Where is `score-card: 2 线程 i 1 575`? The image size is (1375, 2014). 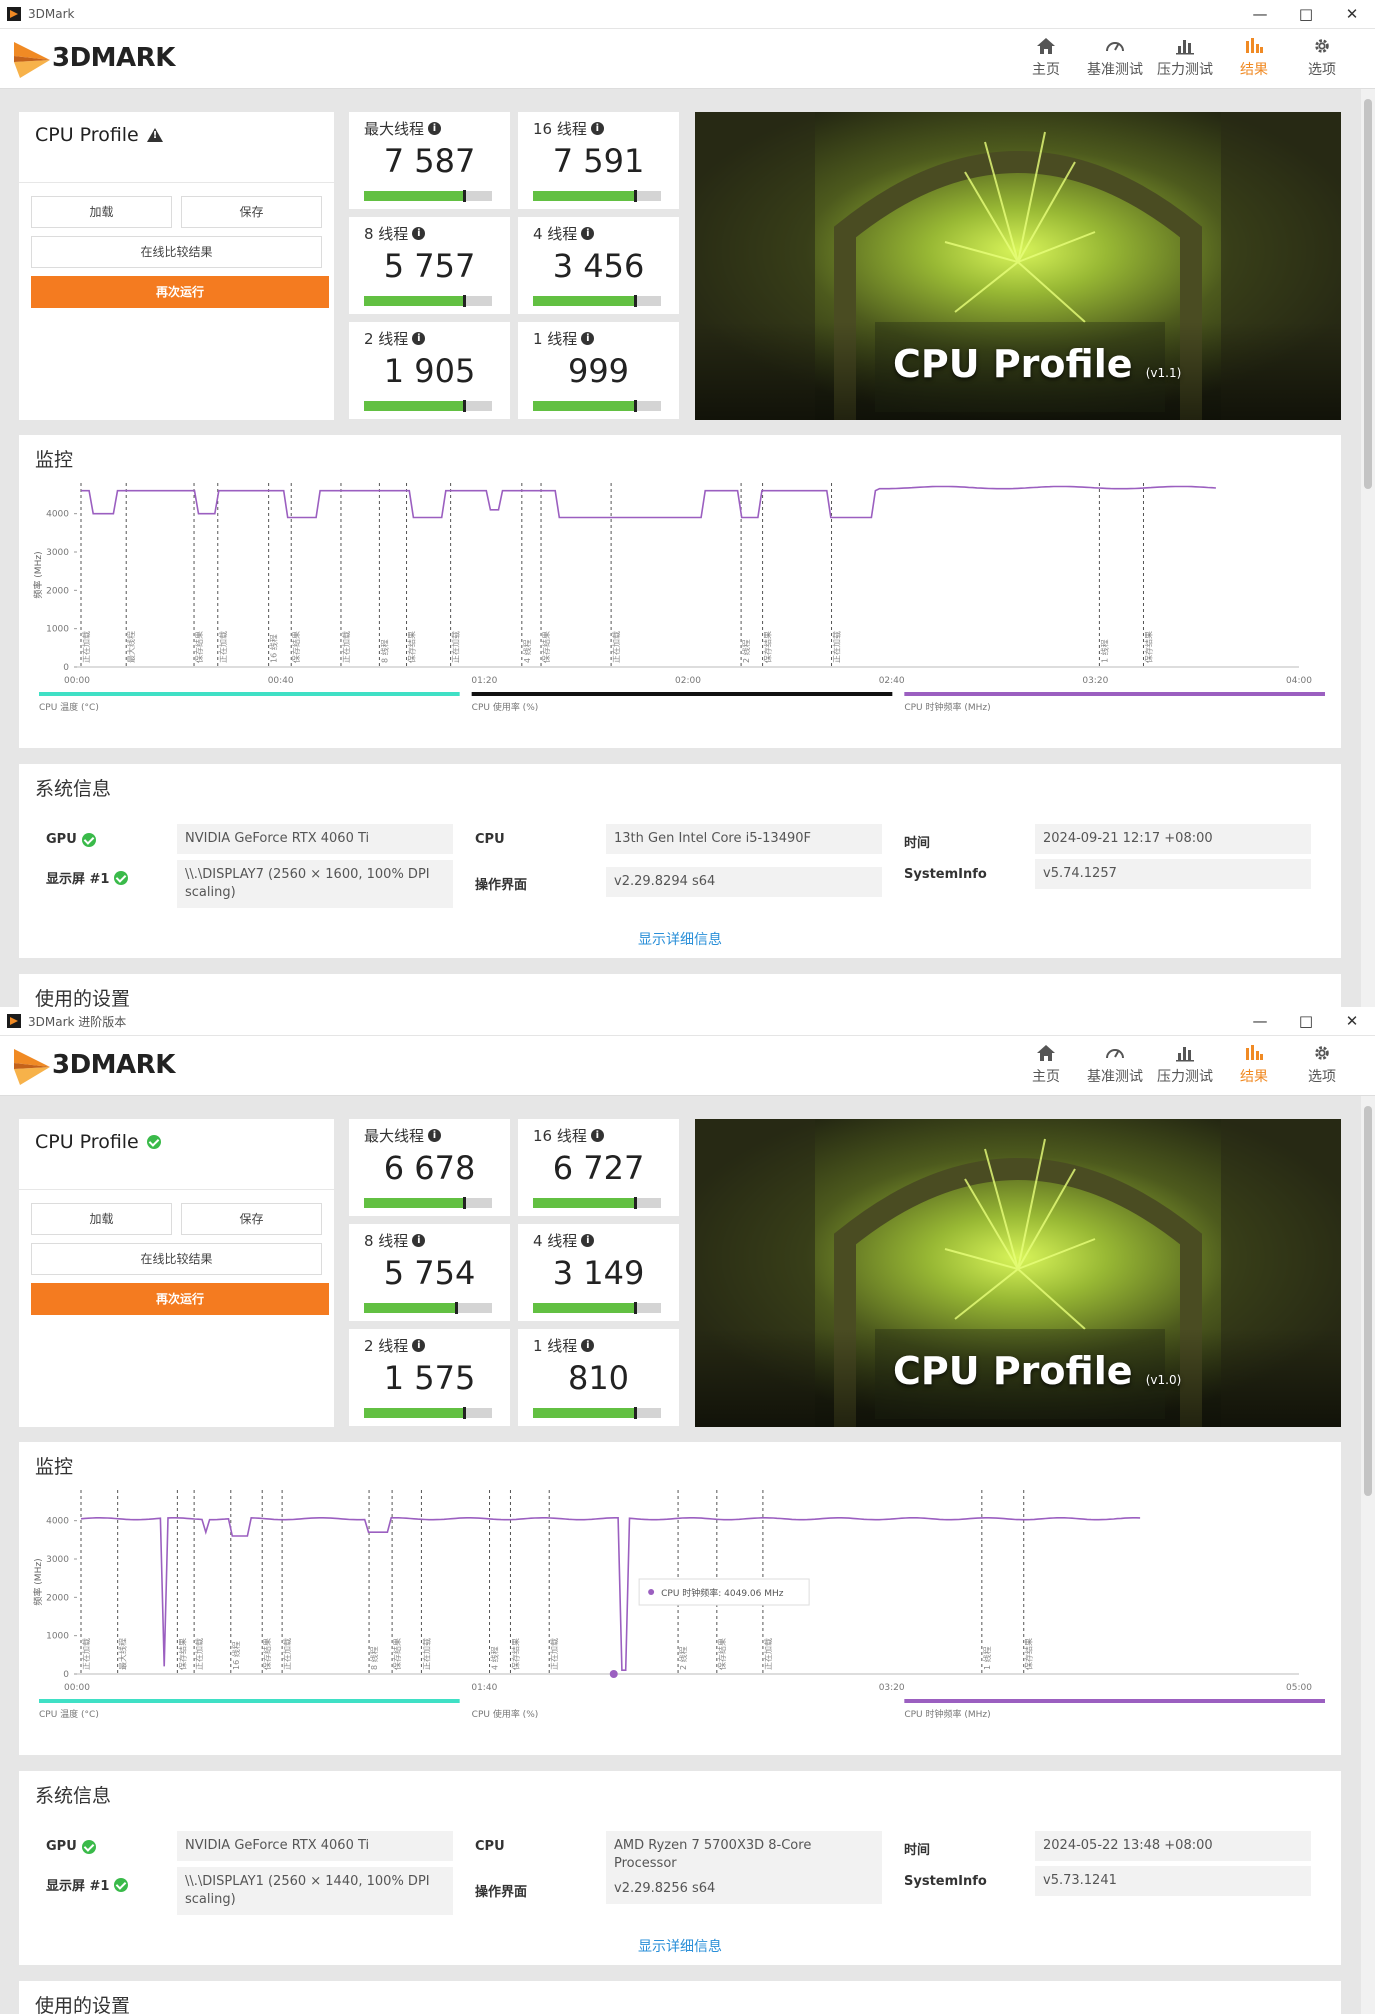 score-card: 2 线程 i 1 575 is located at coordinates (429, 1377).